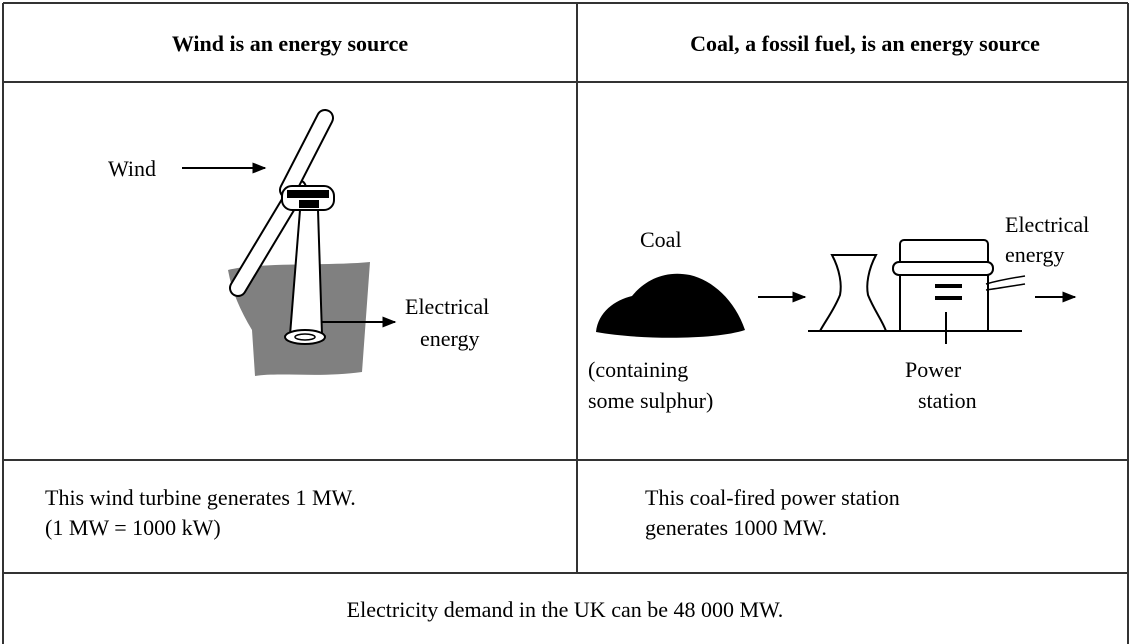 Image resolution: width=1131 pixels, height=644 pixels. What do you see at coordinates (933, 369) in the screenshot?
I see `station-label: Power` at bounding box center [933, 369].